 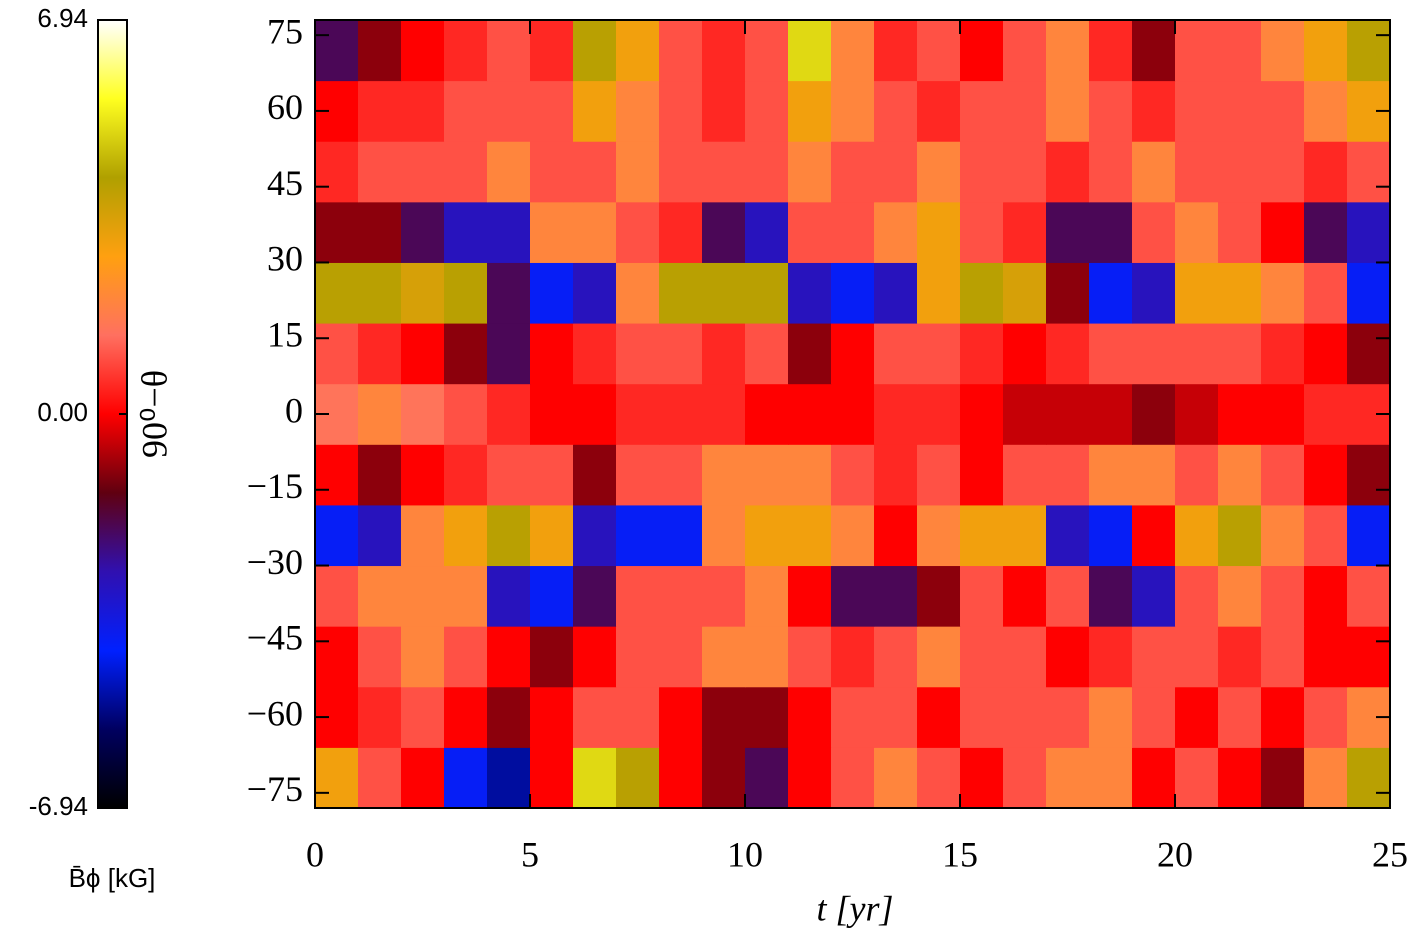 What do you see at coordinates (62, 18) in the screenshot?
I see `colorbar-tick-label: 6.94` at bounding box center [62, 18].